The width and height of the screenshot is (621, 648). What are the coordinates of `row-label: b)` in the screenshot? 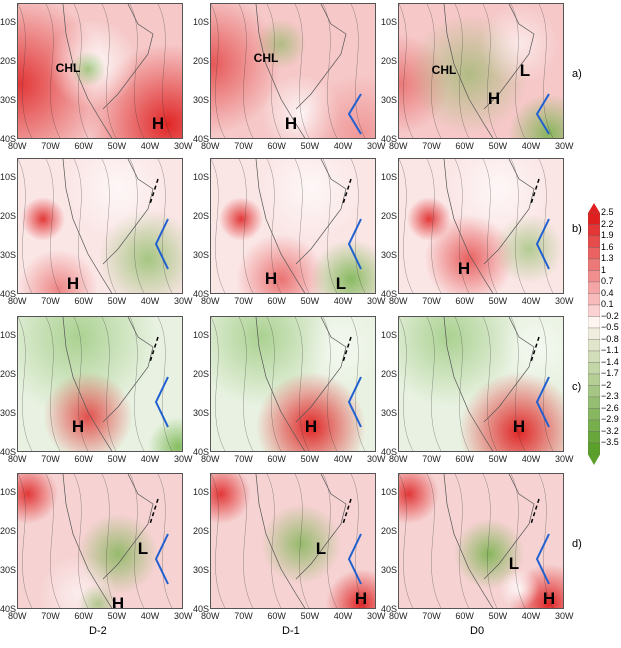 It's located at (577, 229).